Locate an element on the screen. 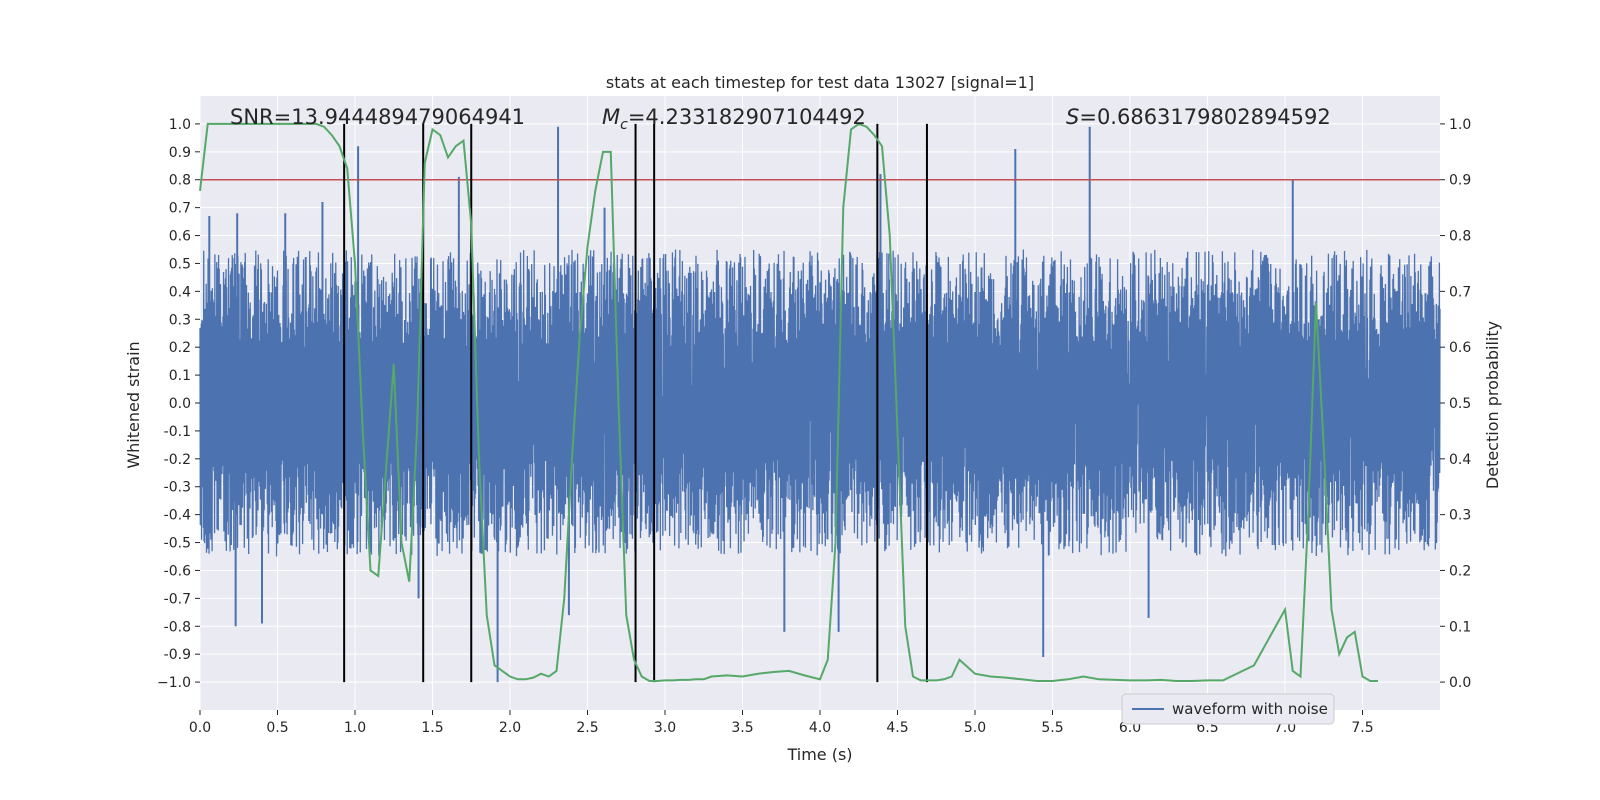 The width and height of the screenshot is (1600, 800). x-tick-label: 1.5 is located at coordinates (432, 728).